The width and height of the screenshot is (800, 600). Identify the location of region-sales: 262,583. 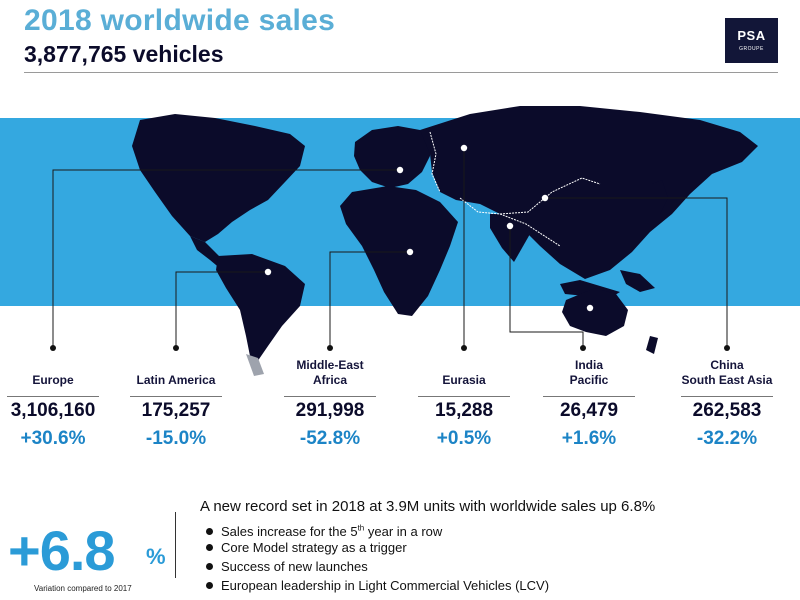
(727, 410).